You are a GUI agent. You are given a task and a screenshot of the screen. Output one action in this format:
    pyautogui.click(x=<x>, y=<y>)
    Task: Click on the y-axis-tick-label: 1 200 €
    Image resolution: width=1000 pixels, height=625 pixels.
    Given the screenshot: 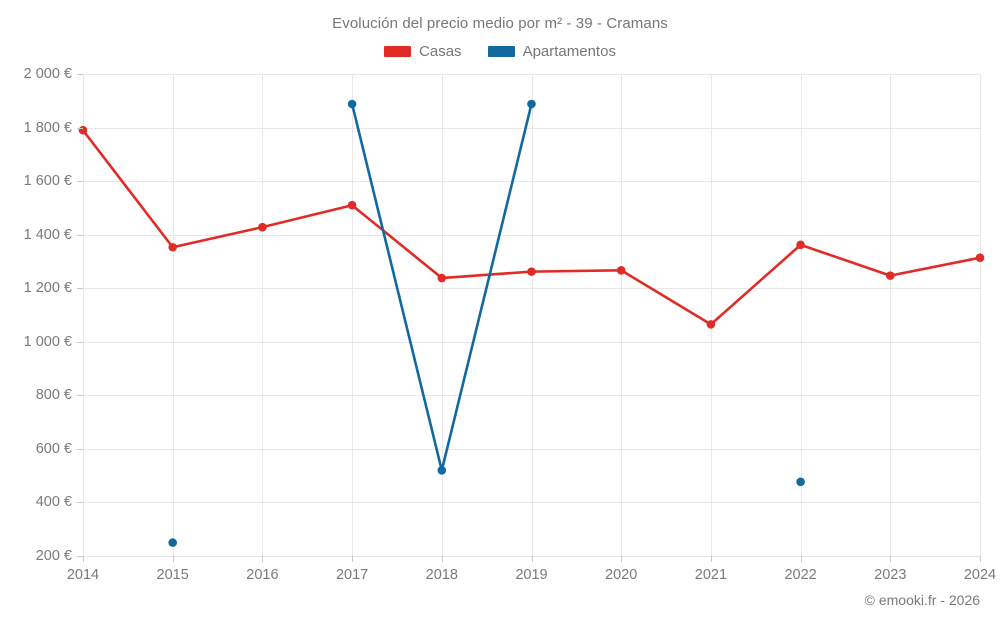 What is the action you would take?
    pyautogui.click(x=47, y=288)
    